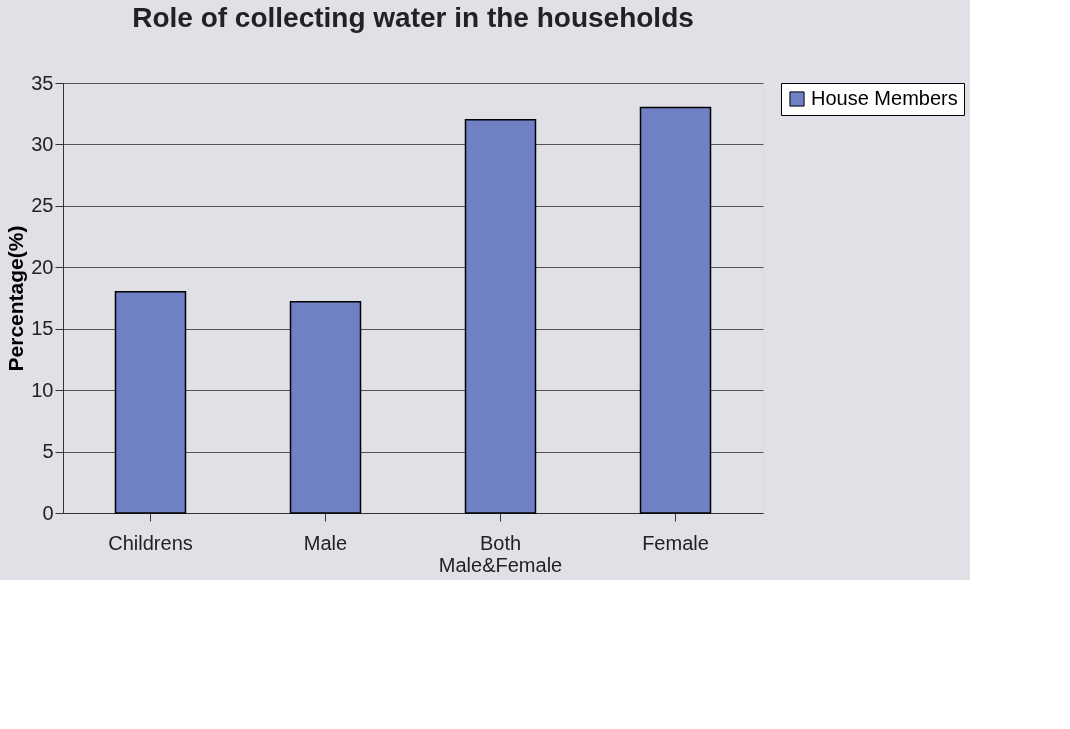  What do you see at coordinates (42, 82) in the screenshot?
I see `y-tick-label: 35` at bounding box center [42, 82].